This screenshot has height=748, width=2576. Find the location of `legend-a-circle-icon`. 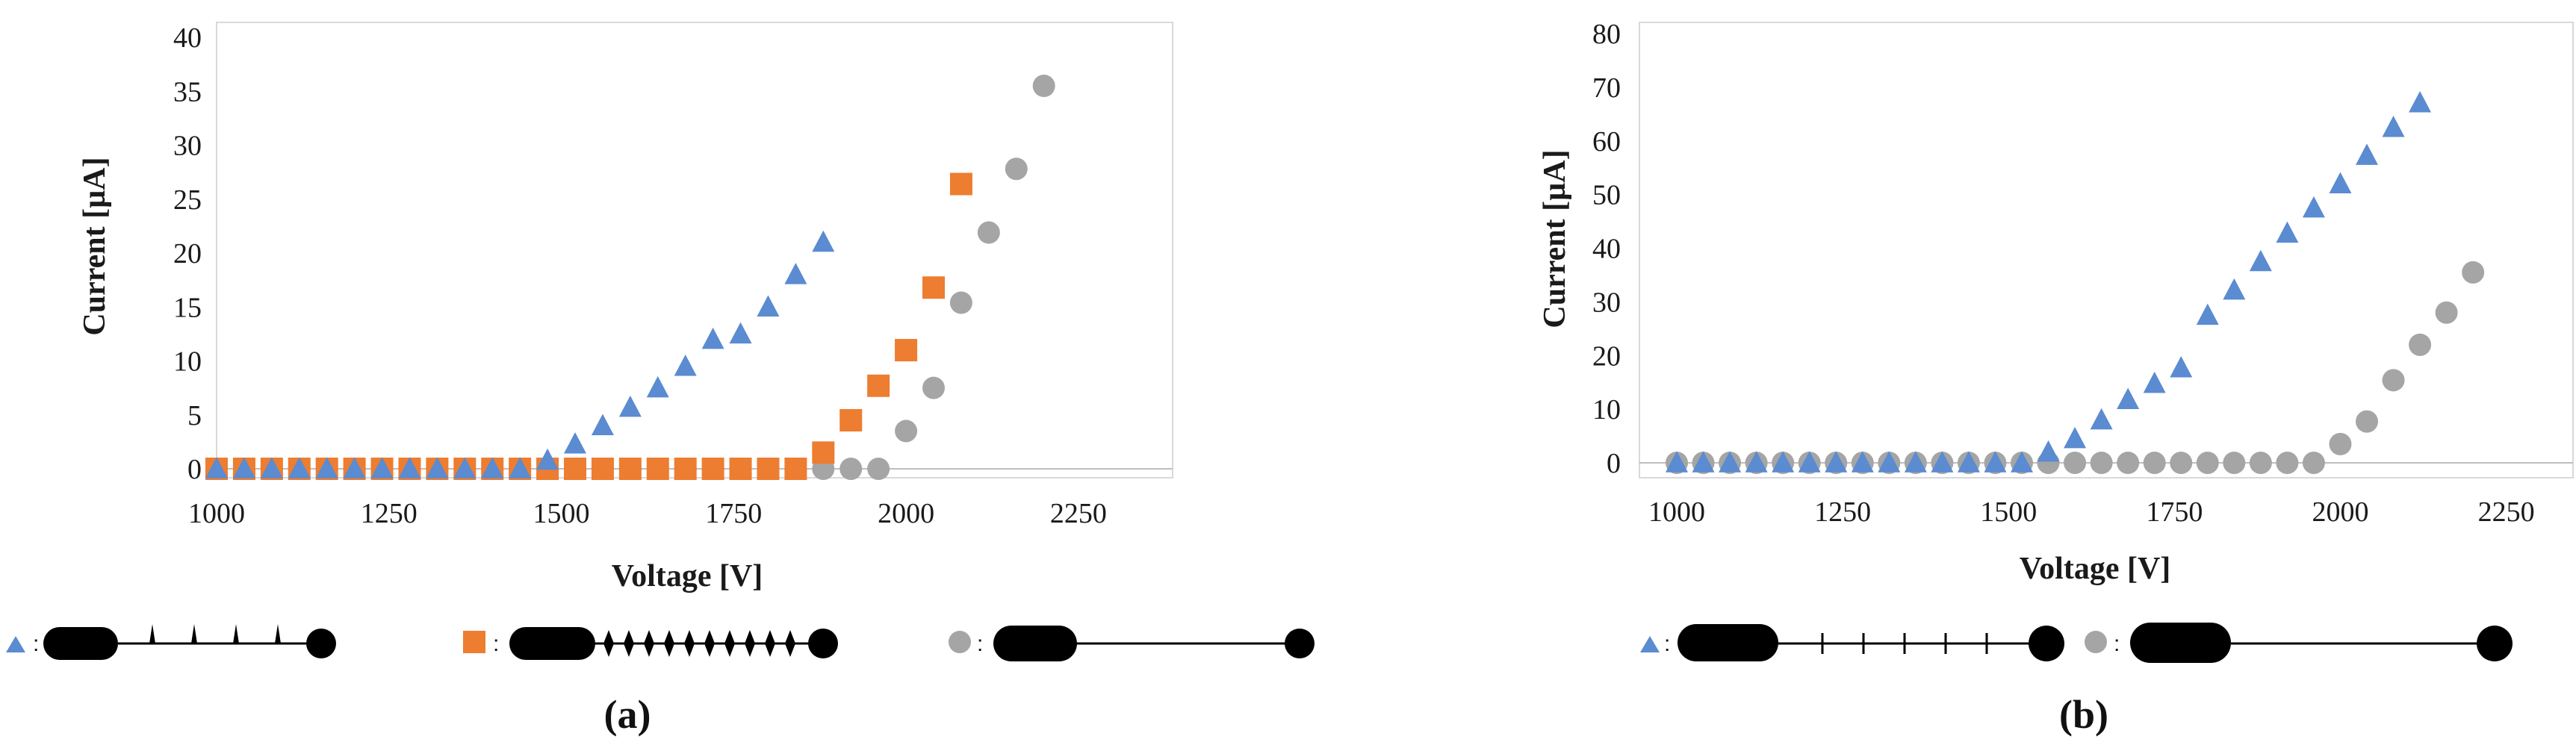

legend-a-circle-icon is located at coordinates (960, 642).